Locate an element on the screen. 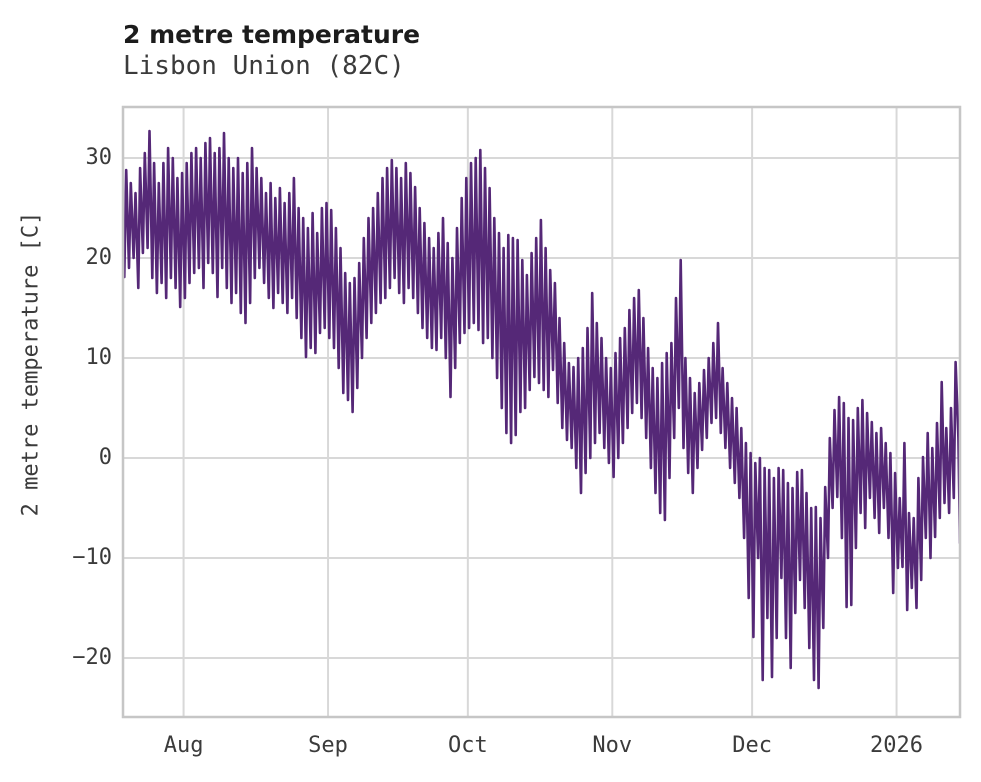 The width and height of the screenshot is (981, 782). y-tick-label: −10 is located at coordinates (92, 557).